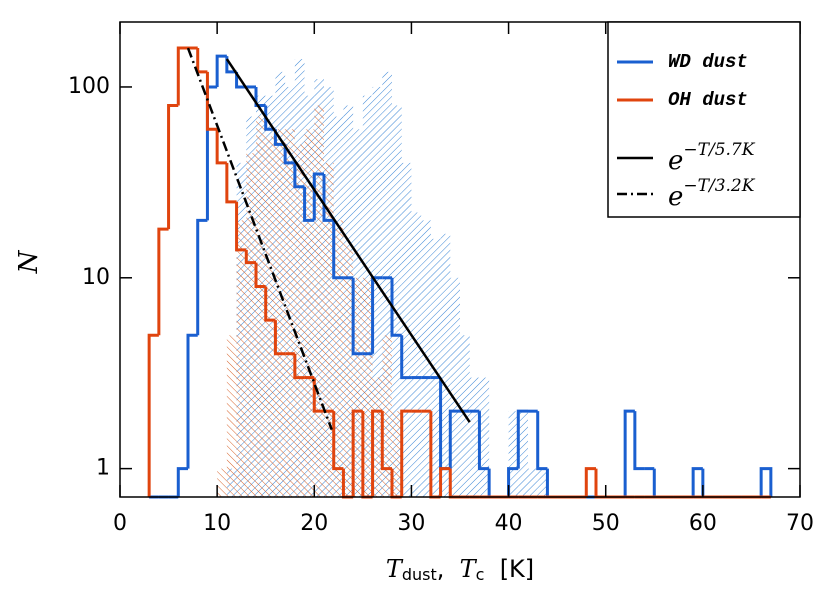 This screenshot has width=830, height=594. I want to click on y-axis-label: N, so click(29, 261).